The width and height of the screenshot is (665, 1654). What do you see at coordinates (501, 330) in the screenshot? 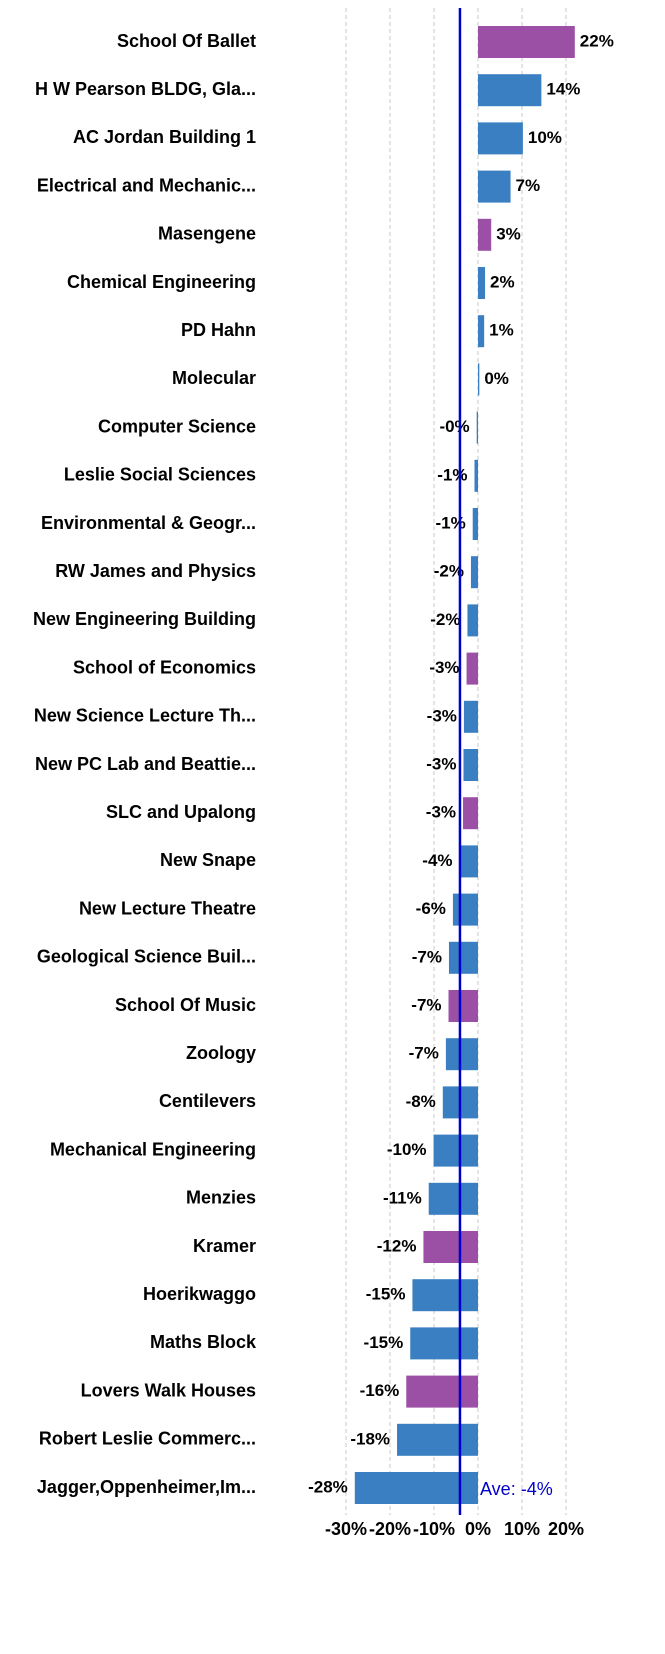
I see `value-label: 1%` at bounding box center [501, 330].